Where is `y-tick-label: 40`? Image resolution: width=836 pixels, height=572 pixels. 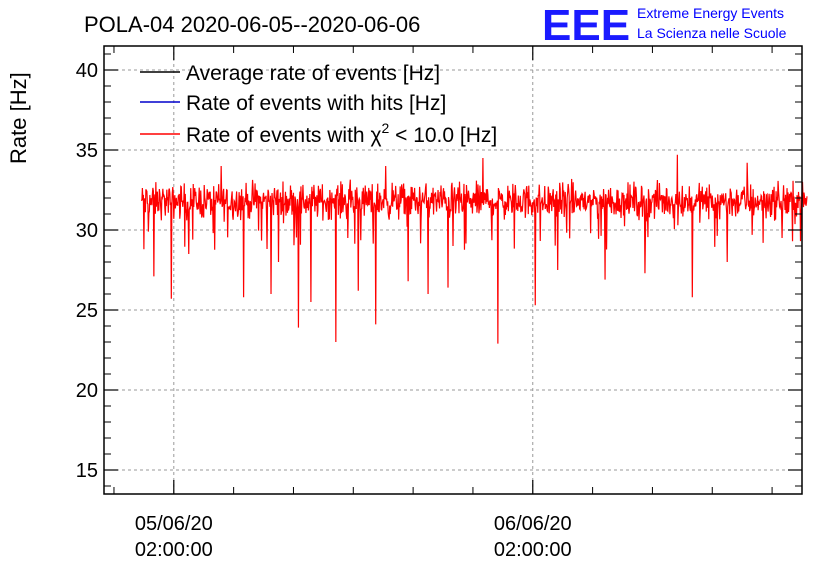
y-tick-label: 40 is located at coordinates (87, 71).